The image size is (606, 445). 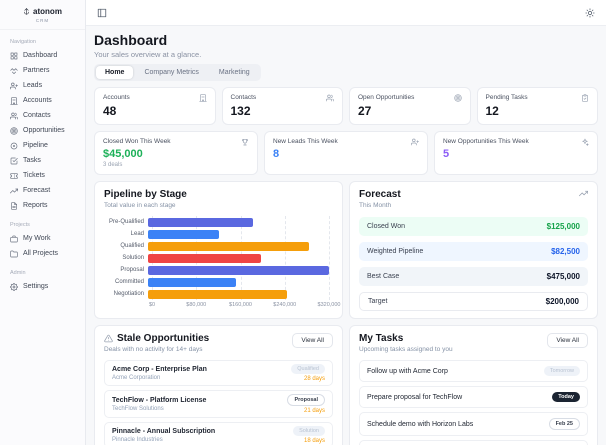 What do you see at coordinates (35, 205) in the screenshot?
I see `sidebar-item-label: Reports` at bounding box center [35, 205].